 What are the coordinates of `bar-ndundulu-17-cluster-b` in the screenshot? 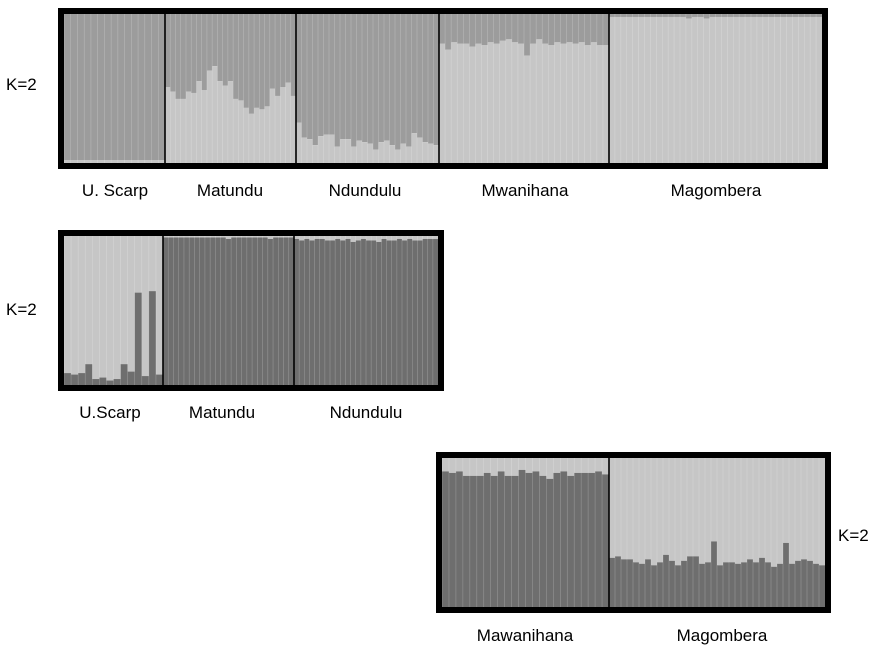 It's located at (379, 313).